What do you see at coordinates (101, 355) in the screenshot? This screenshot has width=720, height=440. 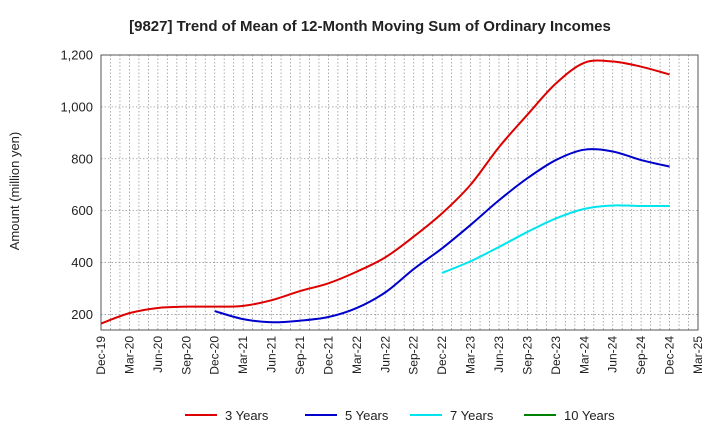 I see `x-tick-label: Dec-19` at bounding box center [101, 355].